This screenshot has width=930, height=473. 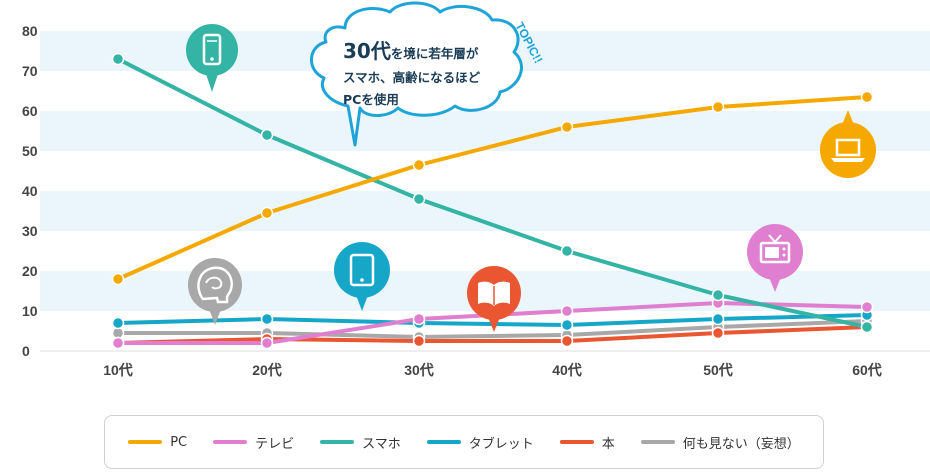 What do you see at coordinates (848, 144) in the screenshot?
I see `laptop-icon` at bounding box center [848, 144].